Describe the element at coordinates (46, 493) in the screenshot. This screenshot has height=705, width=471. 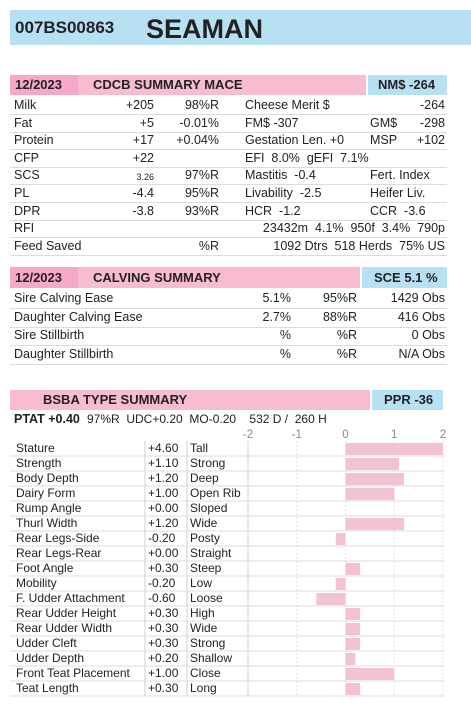
I see `cell-text: Dairy Form` at that location.